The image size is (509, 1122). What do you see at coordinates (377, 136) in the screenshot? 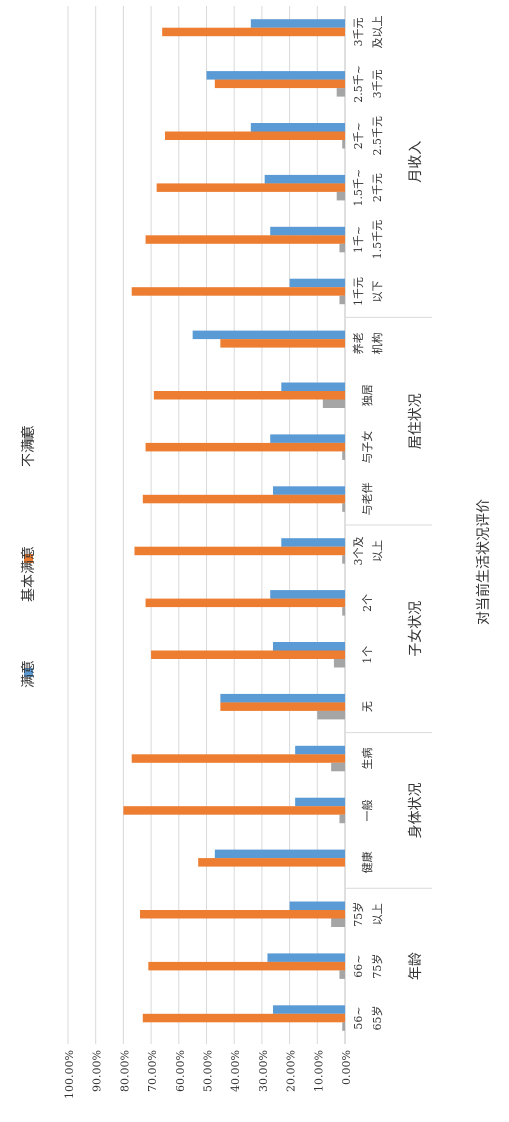
I see `category-label: 2.5千元` at bounding box center [377, 136].